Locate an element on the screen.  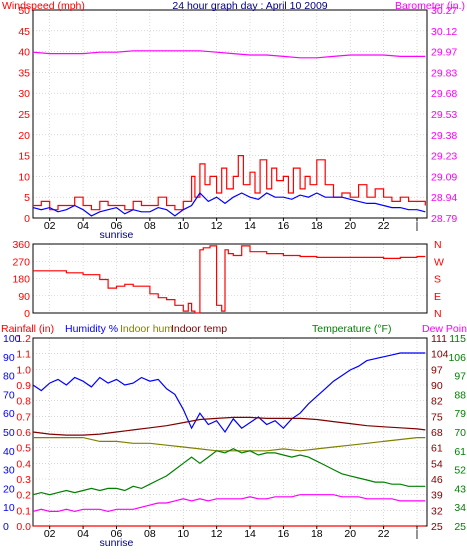
humidity-y-tick-label: 100 is located at coordinates (12, 339).